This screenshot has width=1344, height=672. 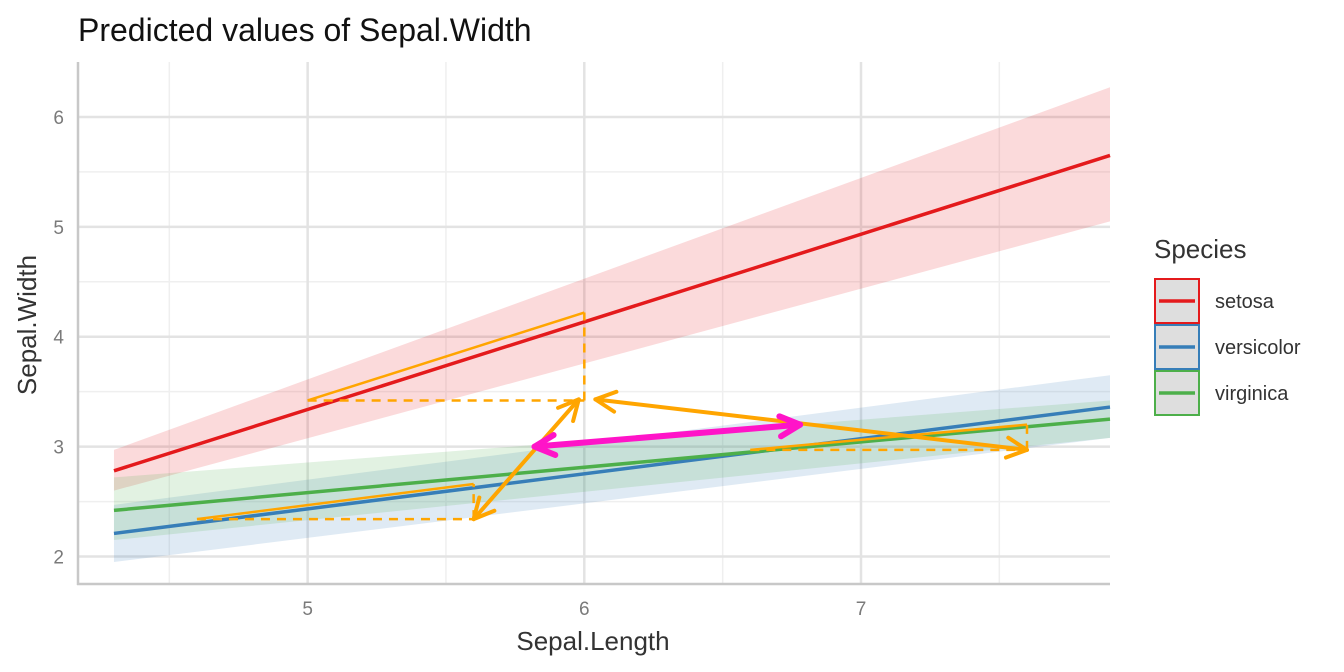 I want to click on legend-label: virginica, so click(x=1252, y=394).